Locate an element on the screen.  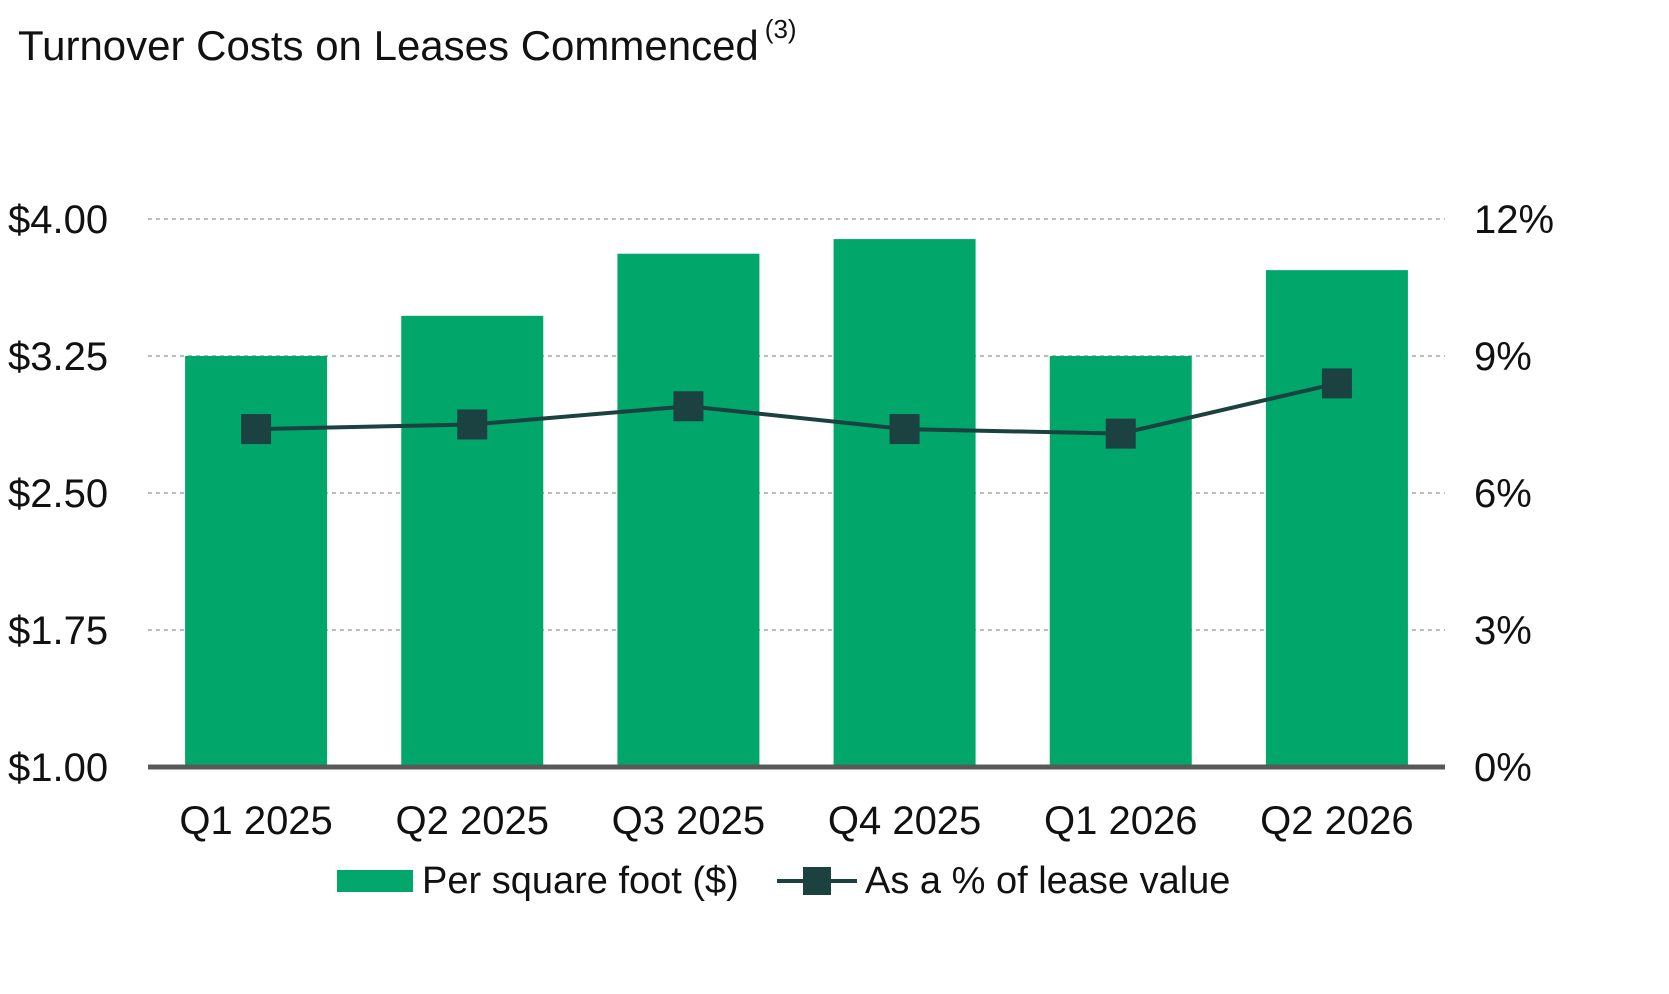
left-tick-label-3: $3.25 is located at coordinates (58, 357).